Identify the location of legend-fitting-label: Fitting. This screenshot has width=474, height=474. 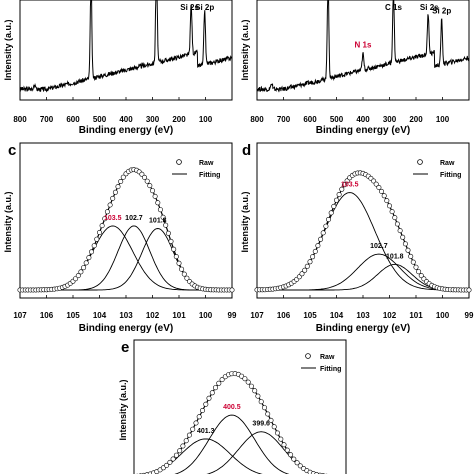
(209, 175).